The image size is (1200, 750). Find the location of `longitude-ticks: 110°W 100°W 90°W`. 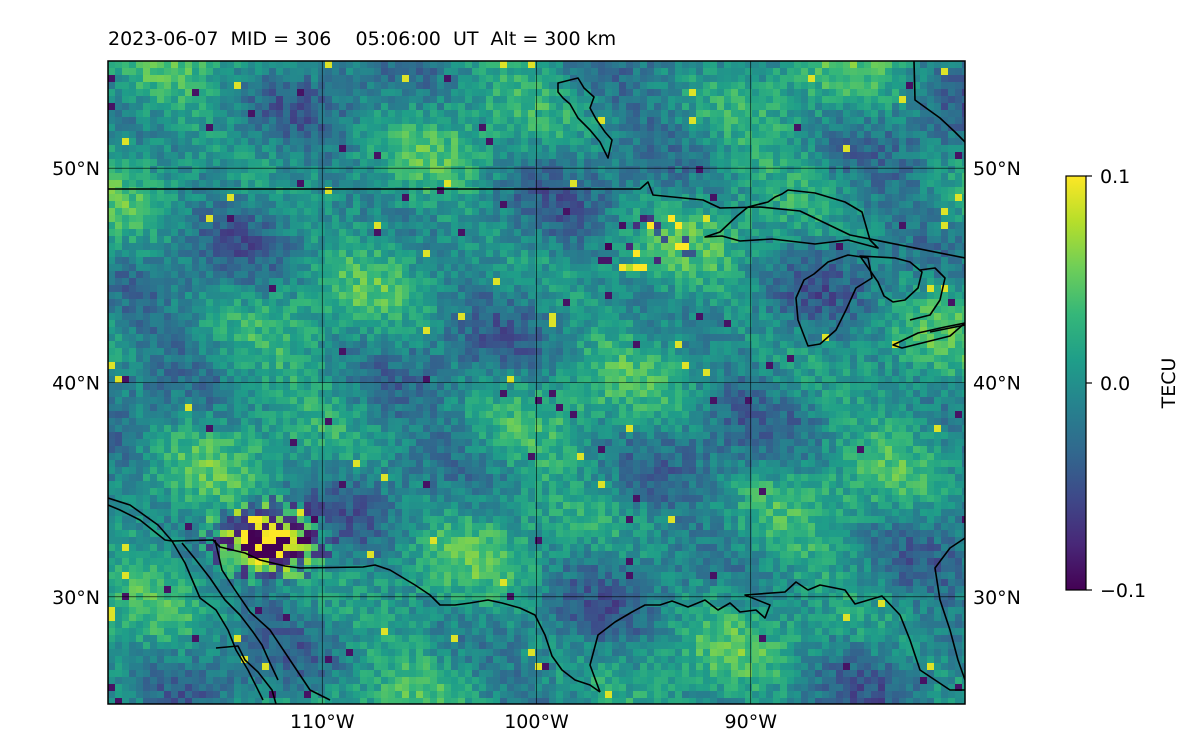

longitude-ticks: 110°W 100°W 90°W is located at coordinates (533, 722).